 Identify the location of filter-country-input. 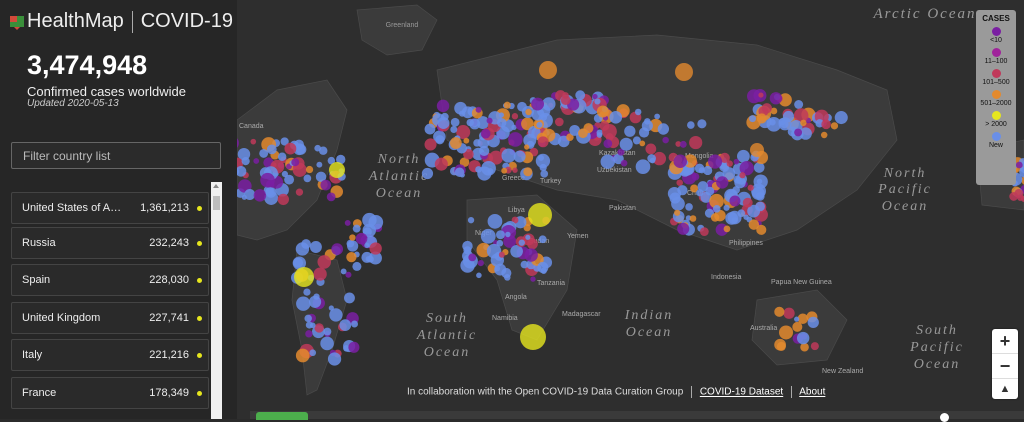
(116, 155).